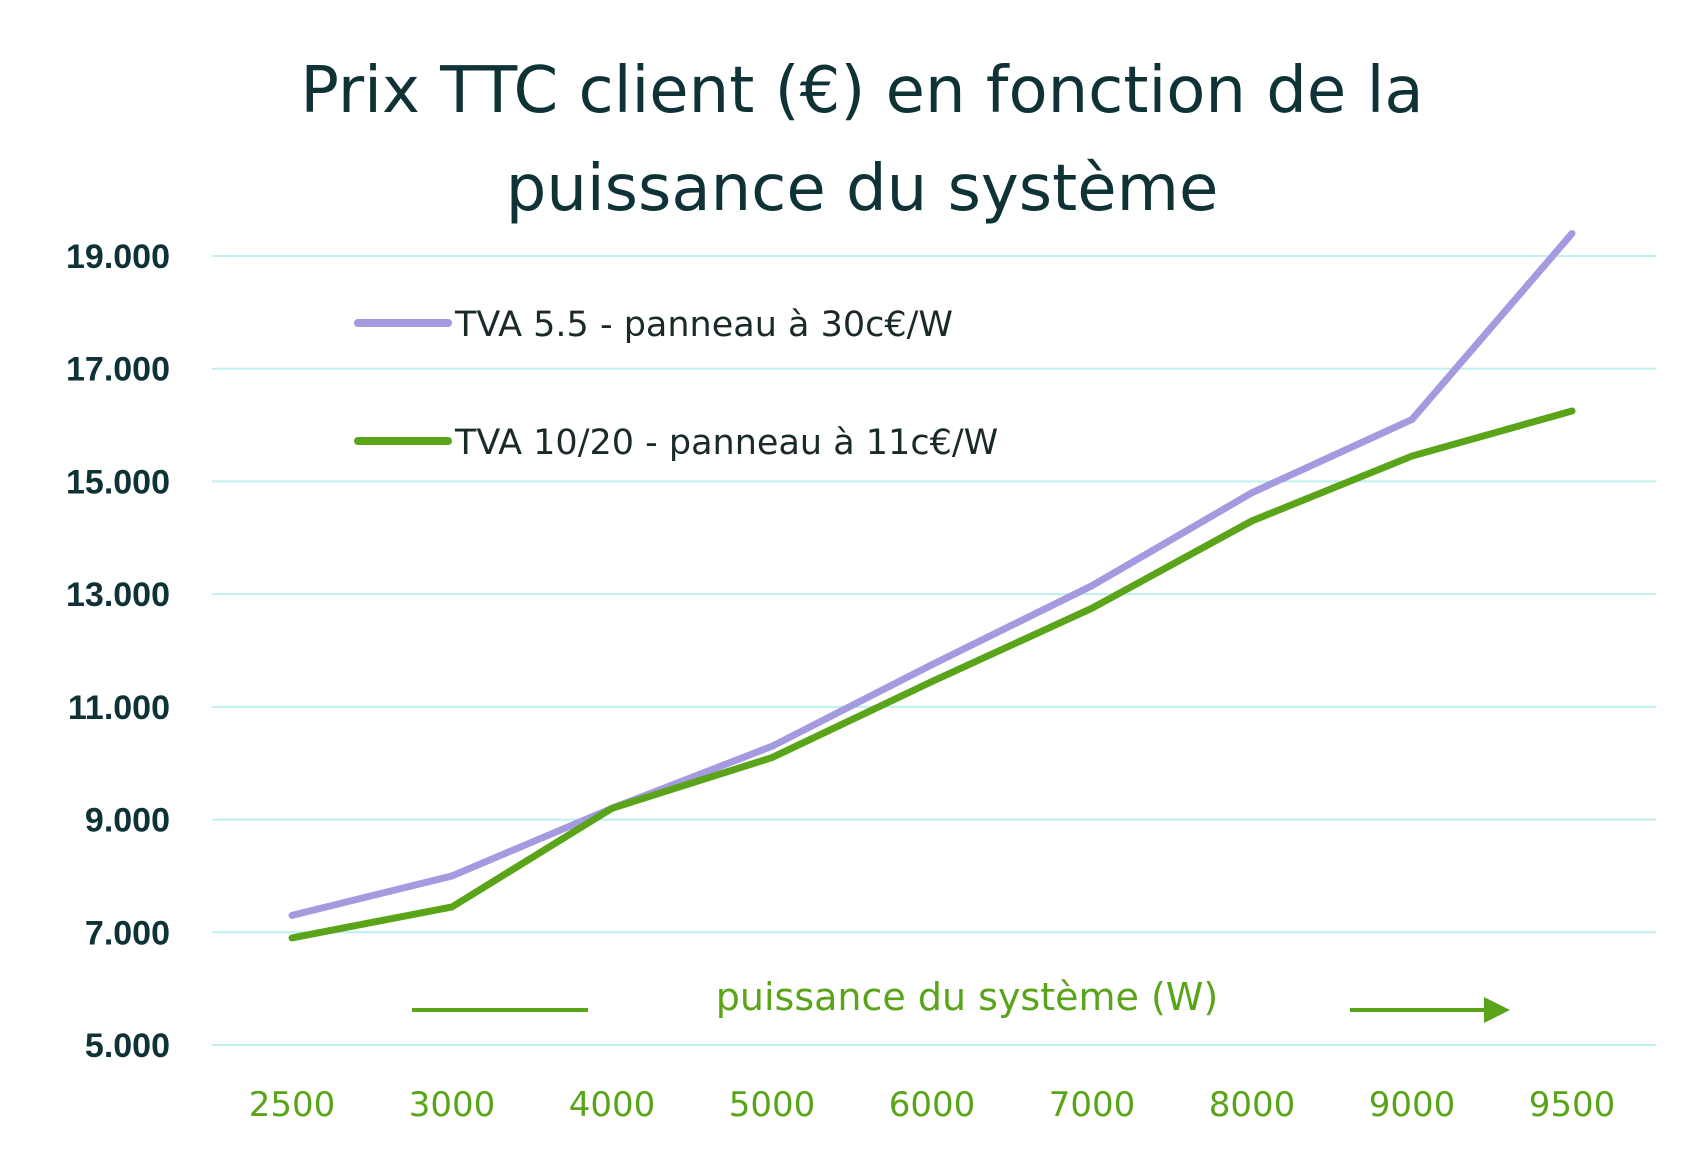  What do you see at coordinates (119, 708) in the screenshot?
I see `y-tick-label: 11.000` at bounding box center [119, 708].